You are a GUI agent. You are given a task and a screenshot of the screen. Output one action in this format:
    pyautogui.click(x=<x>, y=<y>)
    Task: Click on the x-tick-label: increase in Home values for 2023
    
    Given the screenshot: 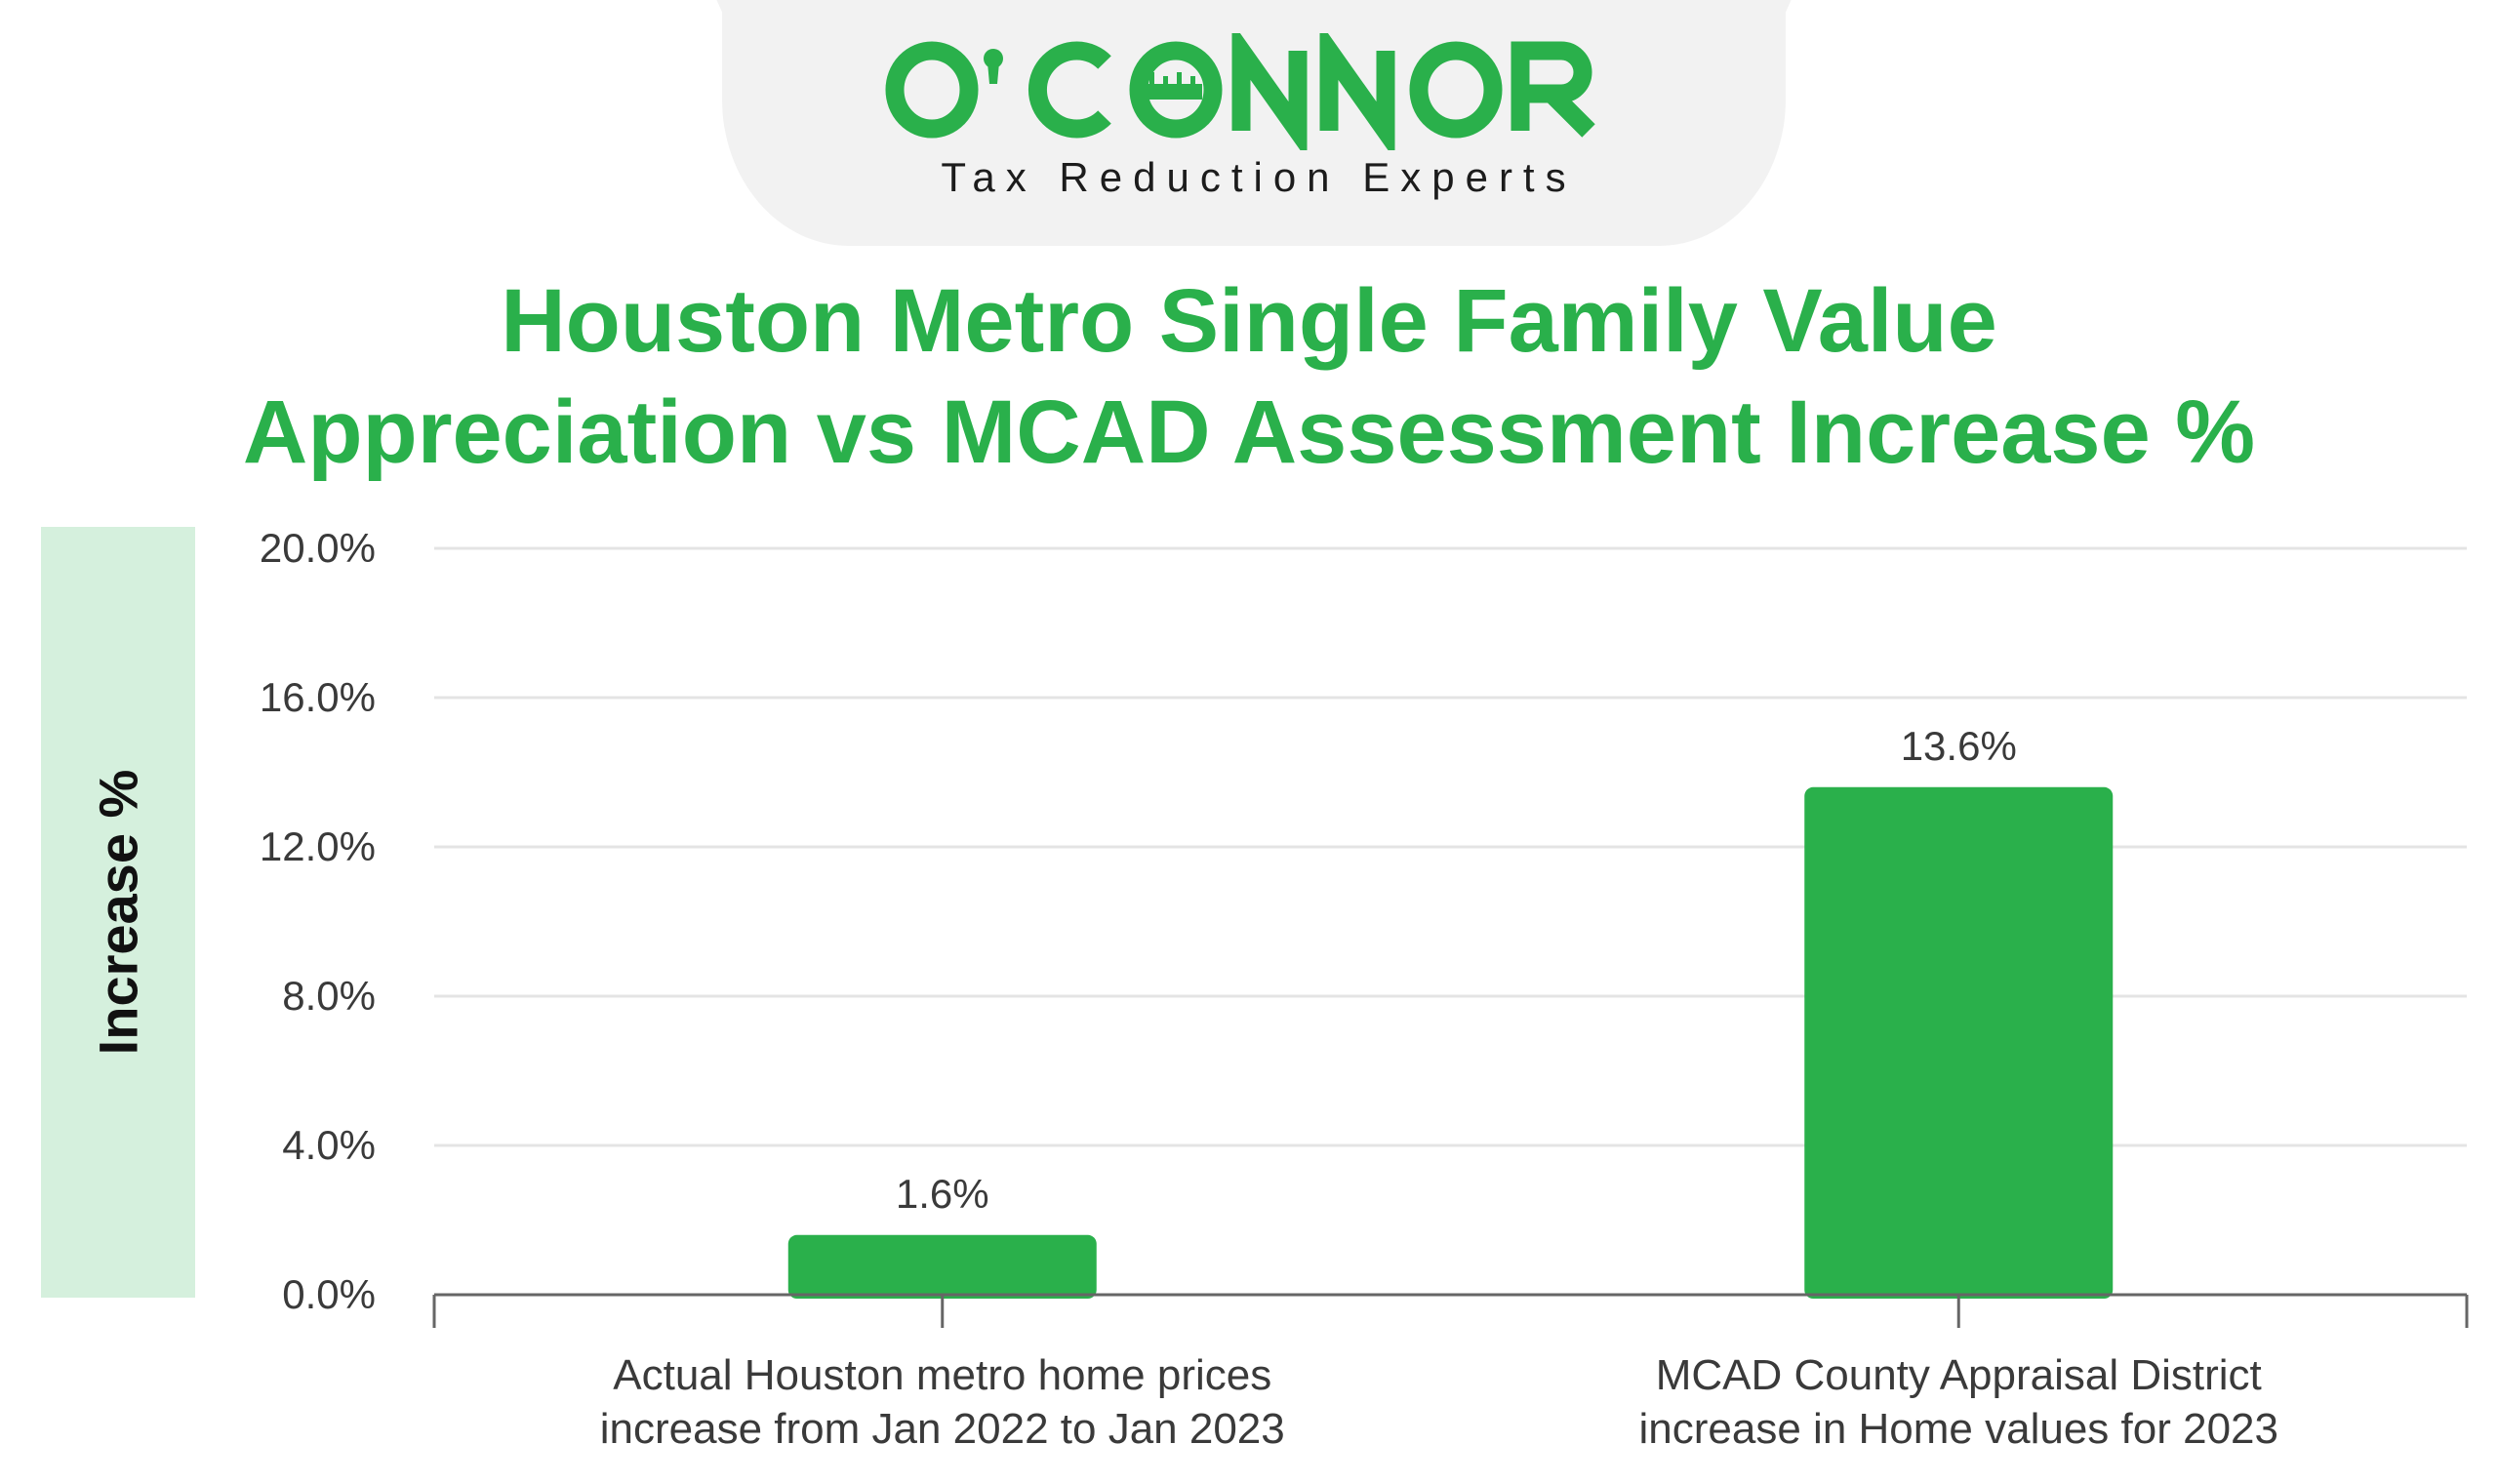 What is the action you would take?
    pyautogui.click(x=1958, y=1429)
    